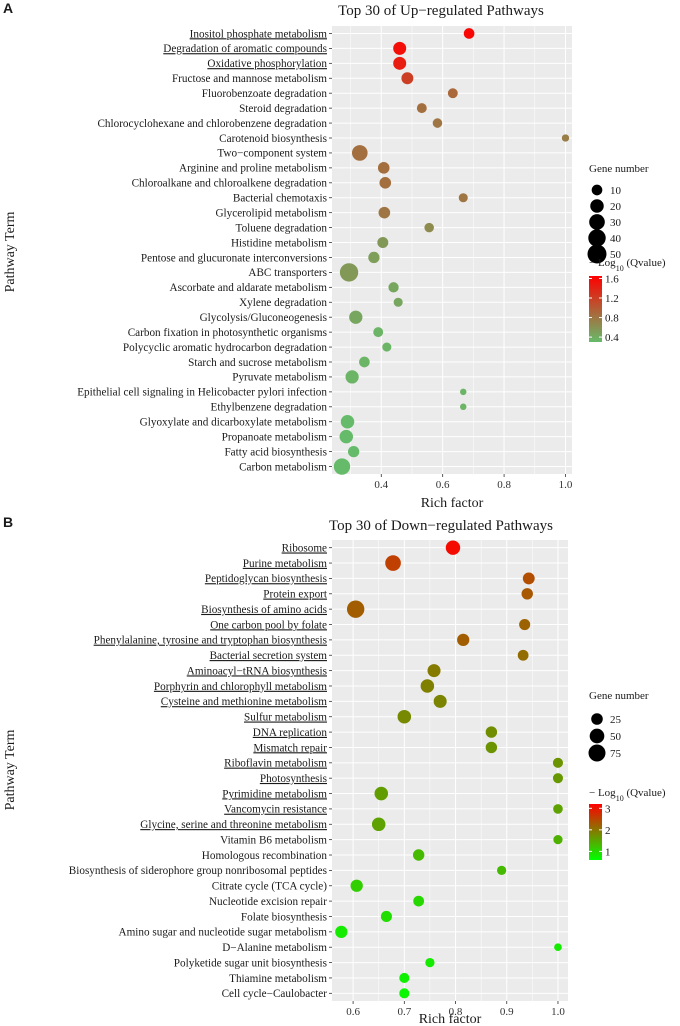  Describe the element at coordinates (282, 228) in the screenshot. I see `pathway-label: Toluene degradation` at that location.